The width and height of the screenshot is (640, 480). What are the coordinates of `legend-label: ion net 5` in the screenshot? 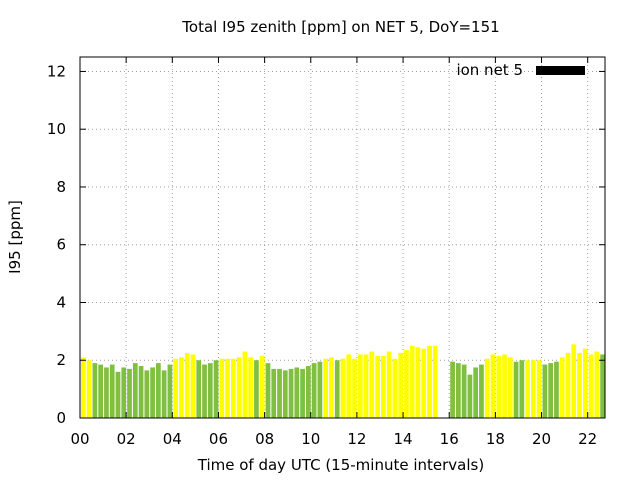 It's located at (489, 70).